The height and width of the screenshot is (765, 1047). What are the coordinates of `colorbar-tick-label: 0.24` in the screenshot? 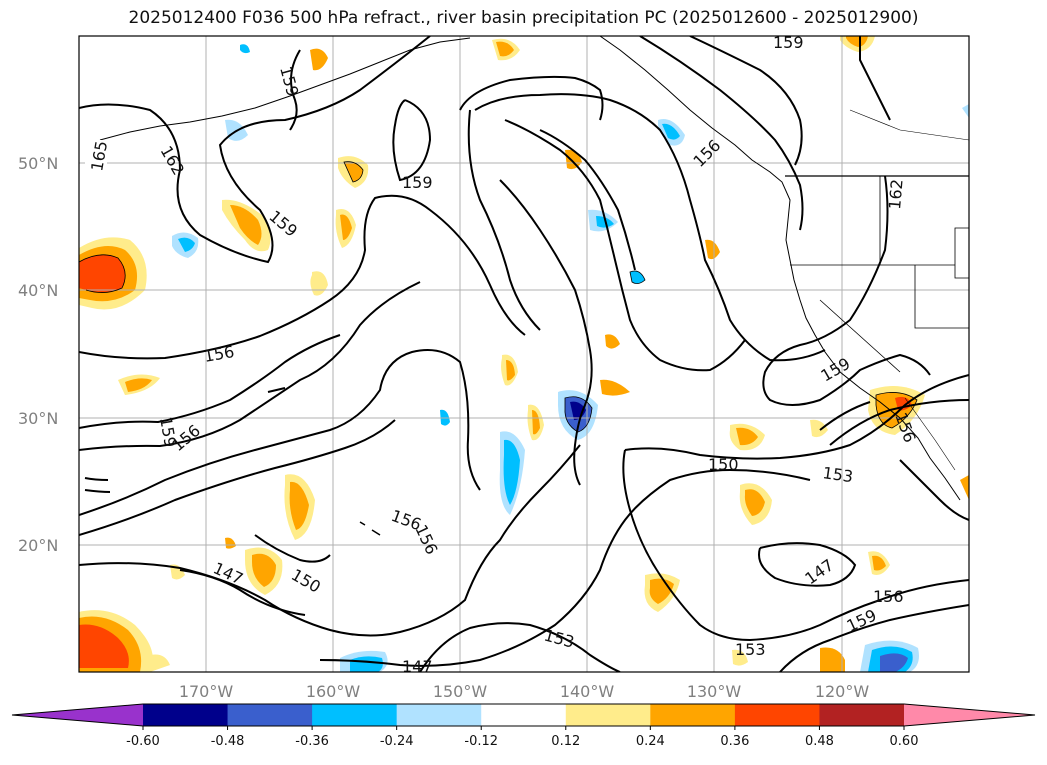 It's located at (650, 741).